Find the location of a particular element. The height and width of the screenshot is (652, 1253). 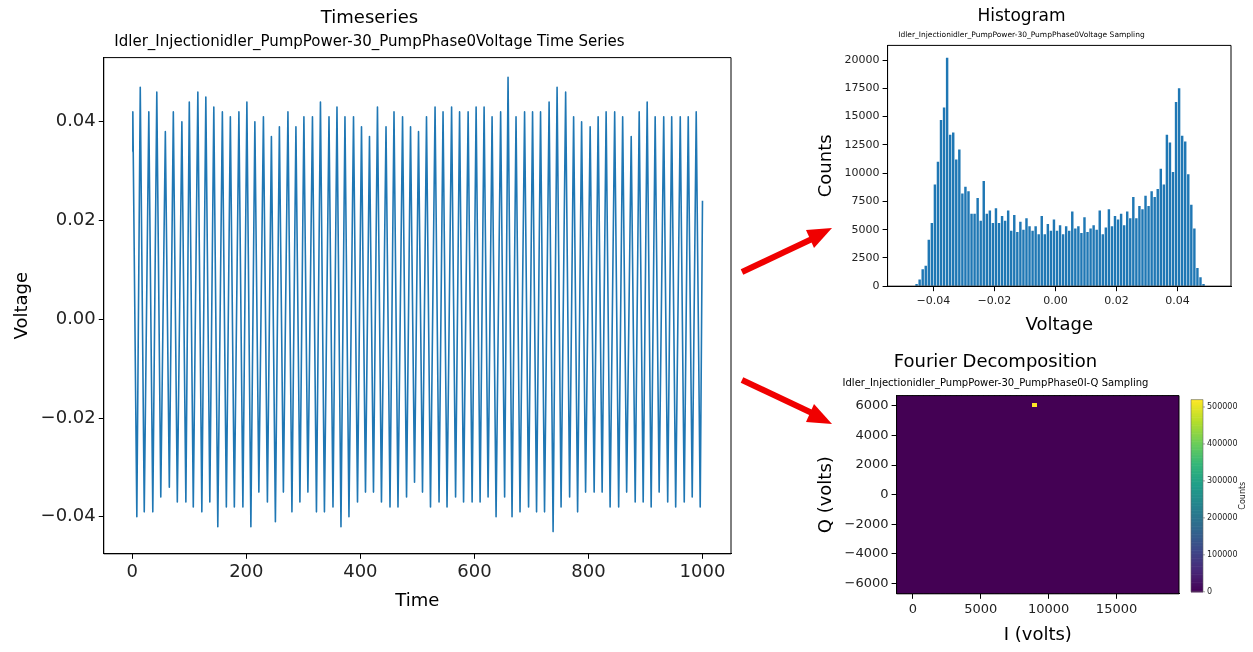

x-tick-label: 15000 is located at coordinates (1116, 608).